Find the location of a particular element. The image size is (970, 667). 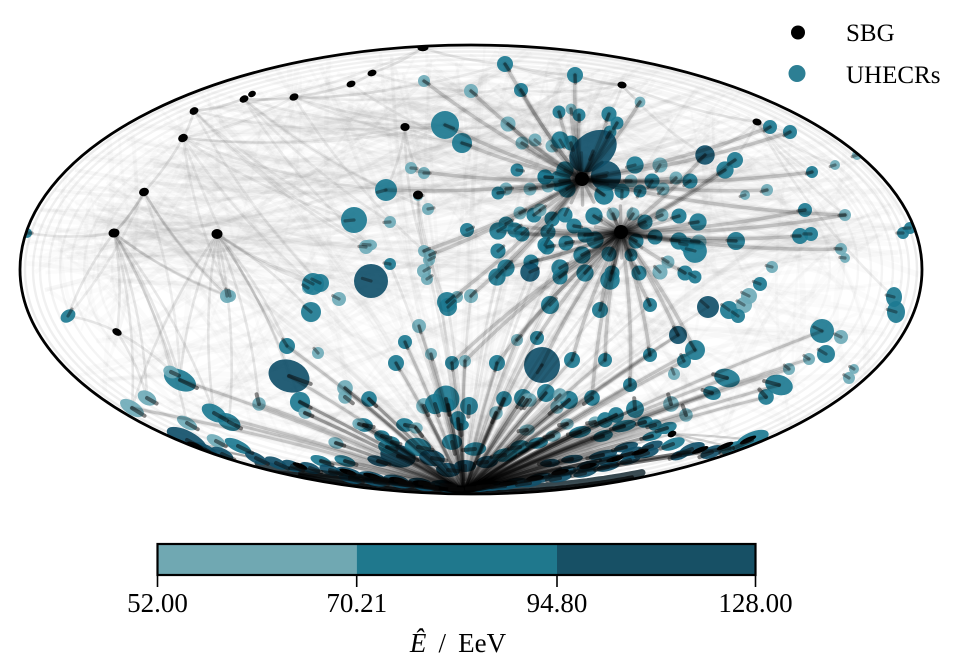

svg-text: 128.00 is located at coordinates (755, 603).